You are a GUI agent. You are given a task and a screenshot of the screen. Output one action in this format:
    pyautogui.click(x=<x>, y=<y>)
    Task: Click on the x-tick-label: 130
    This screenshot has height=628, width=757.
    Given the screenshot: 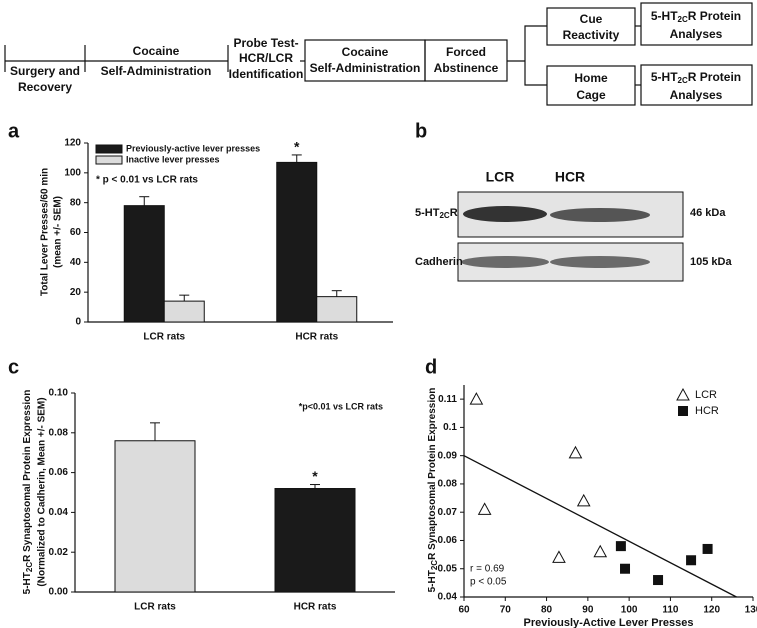 What is the action you would take?
    pyautogui.click(x=751, y=610)
    